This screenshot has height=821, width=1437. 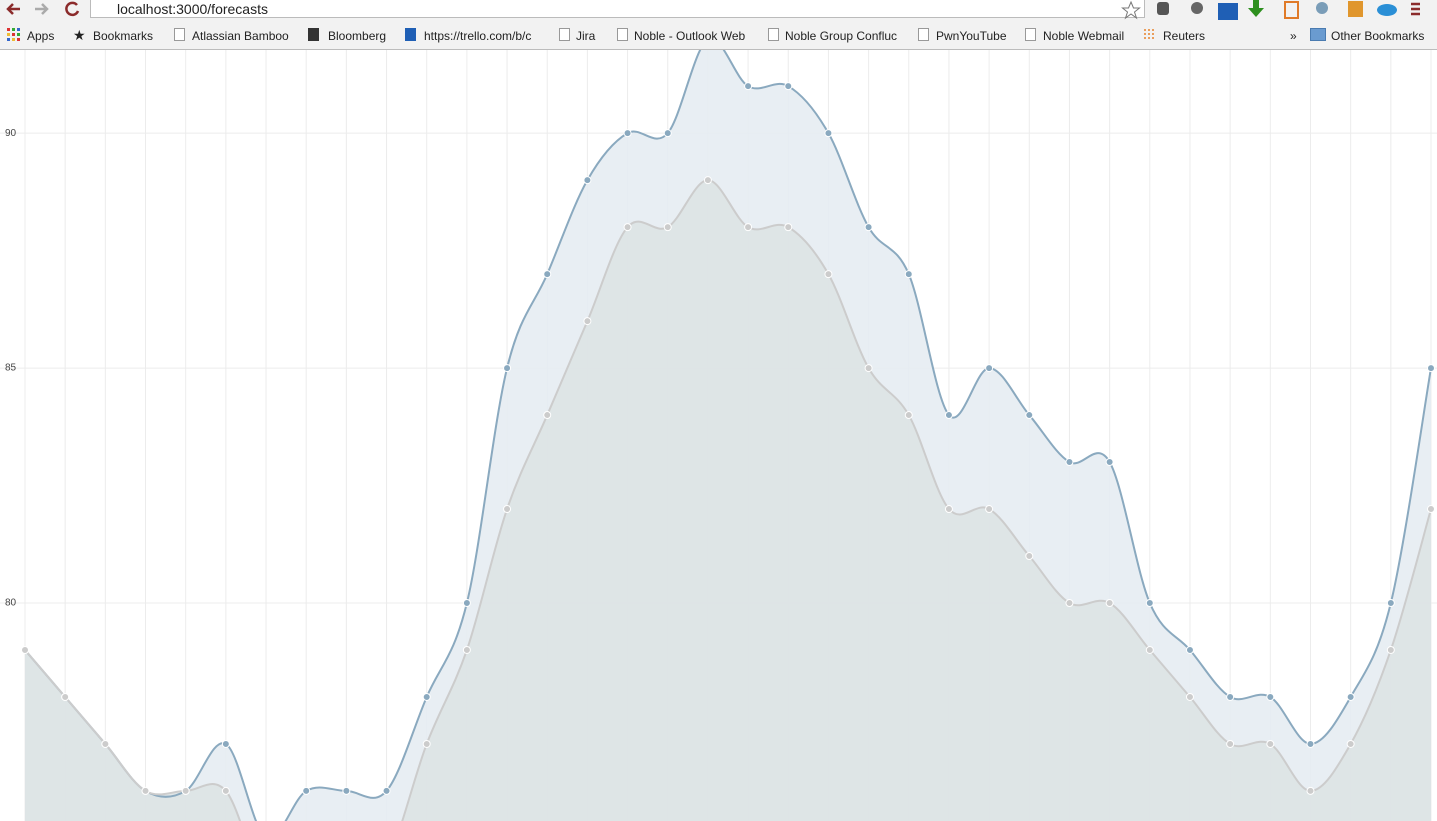 I want to click on bloomberg-icon, so click(x=313, y=34).